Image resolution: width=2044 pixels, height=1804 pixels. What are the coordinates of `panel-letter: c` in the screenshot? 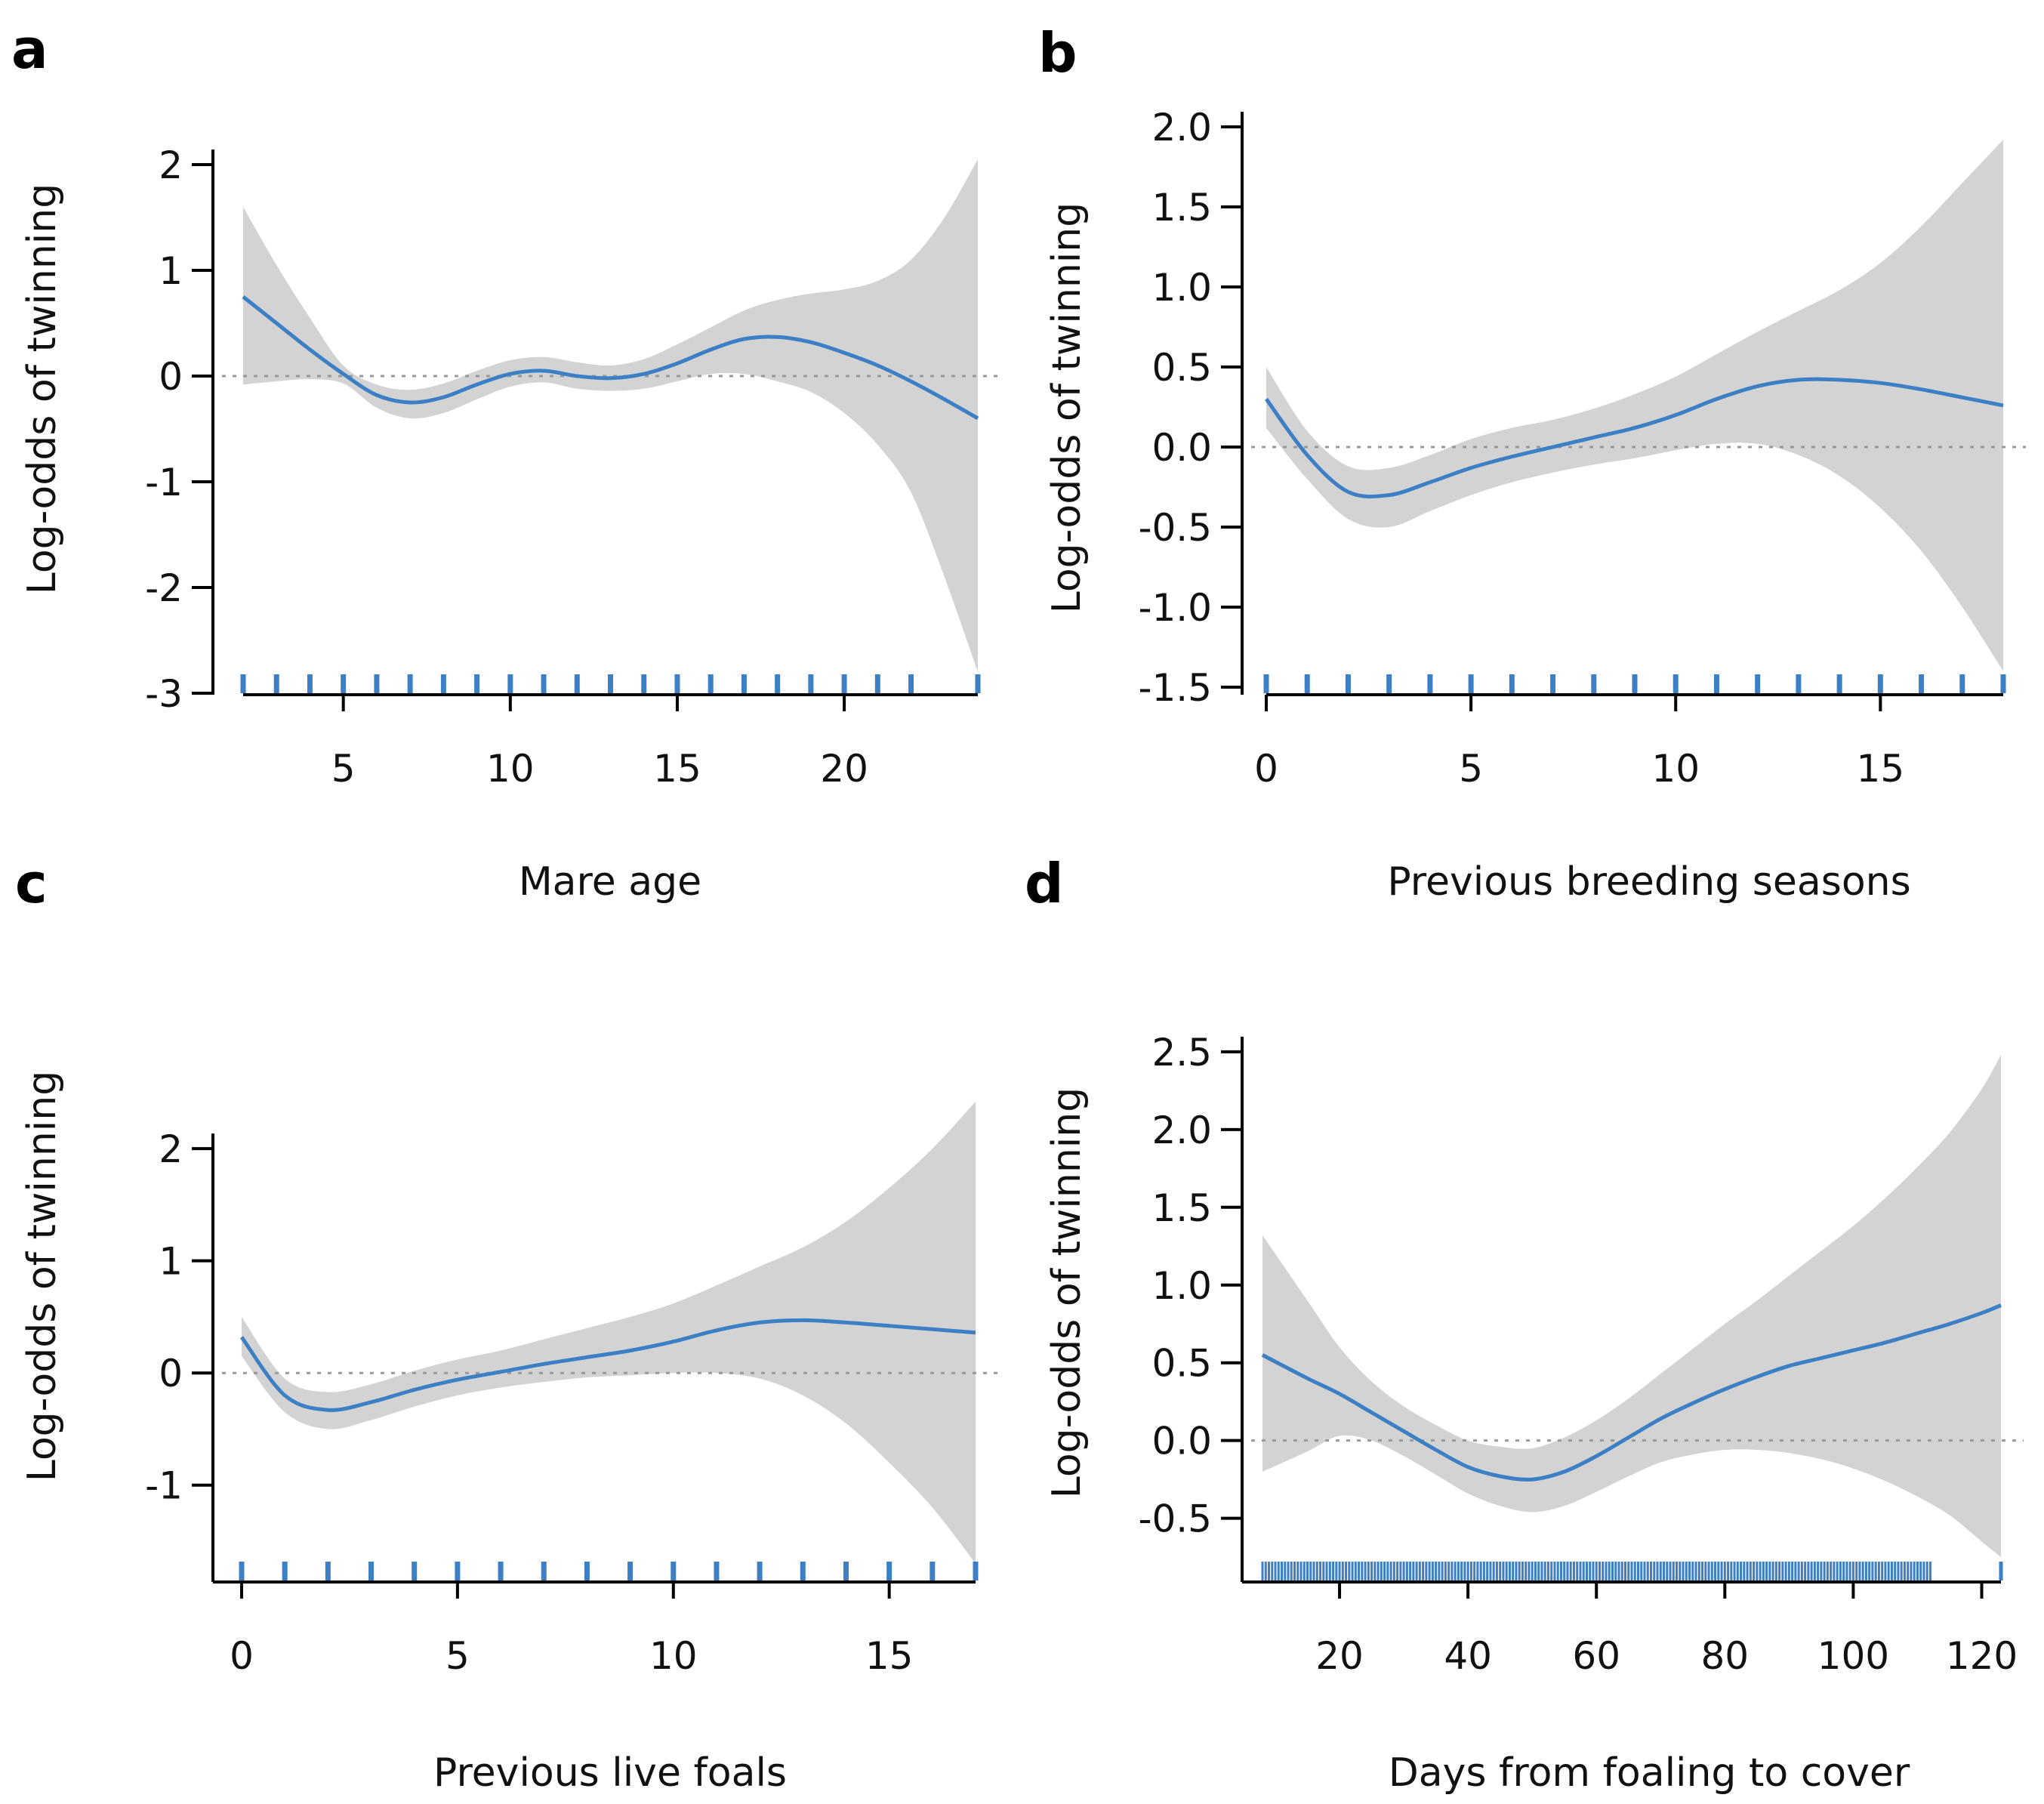 It's located at (32, 883).